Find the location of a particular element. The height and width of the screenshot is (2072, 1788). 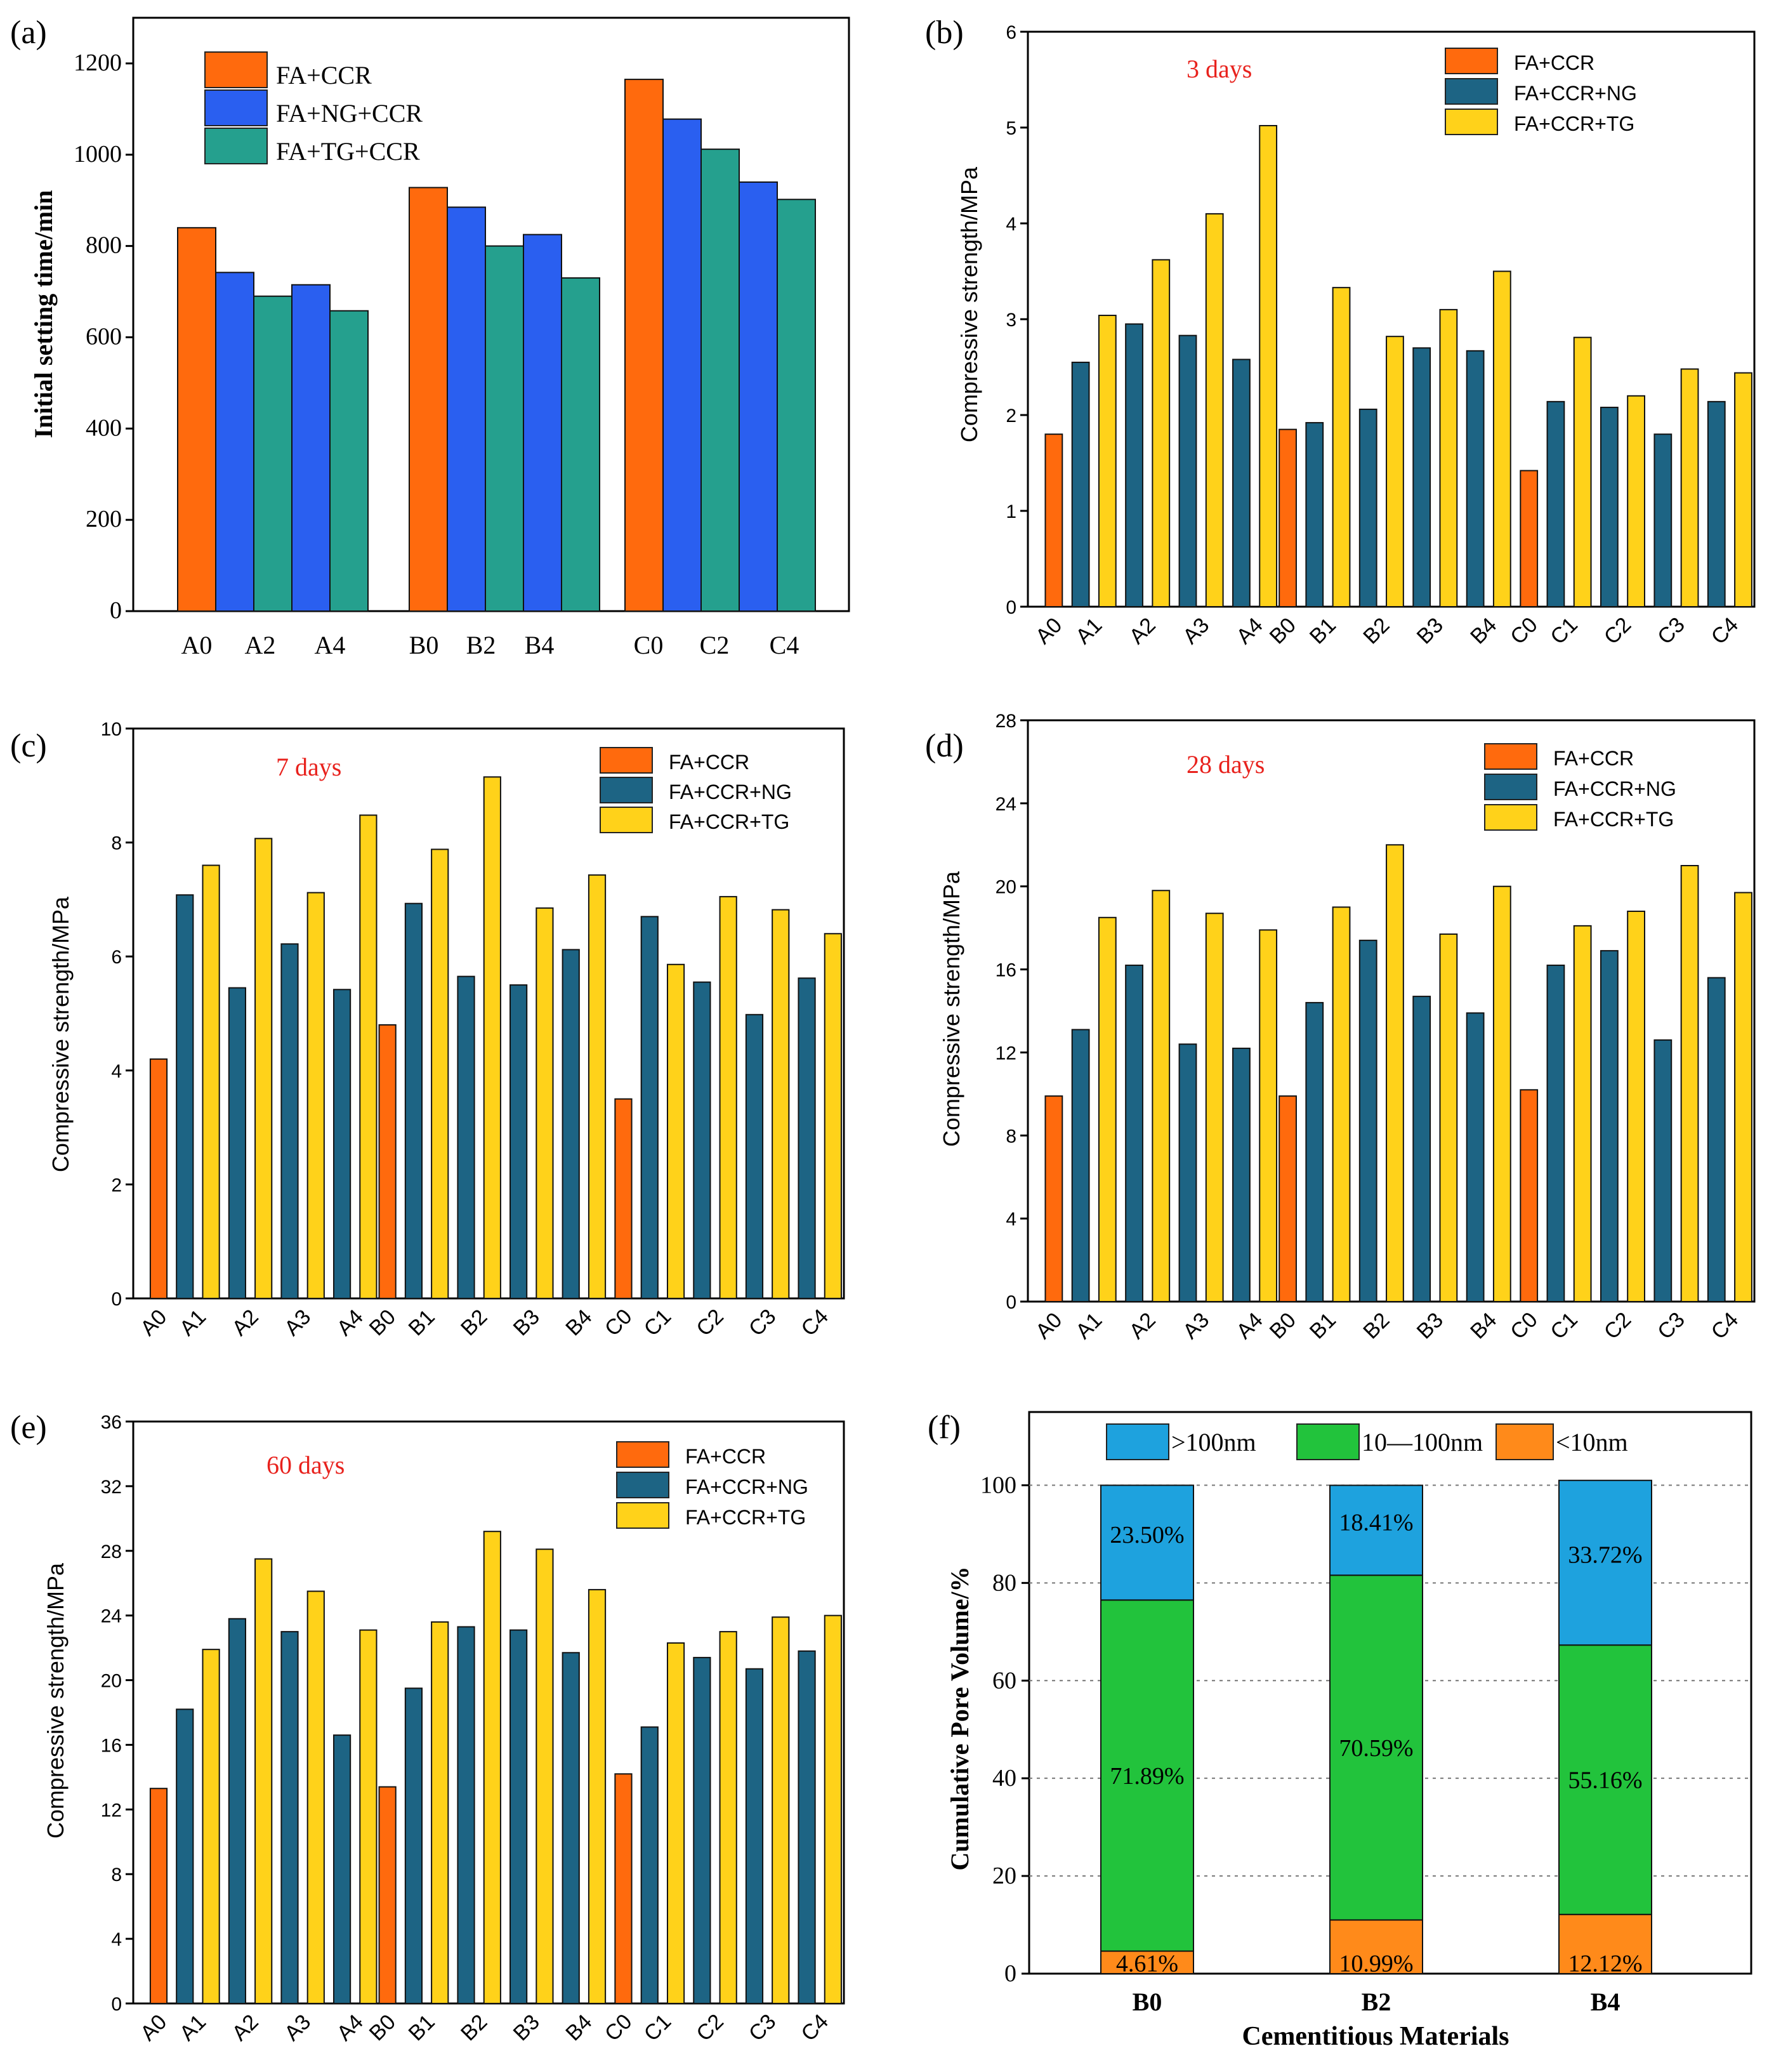

x-category-label: A0 is located at coordinates (153, 2027).